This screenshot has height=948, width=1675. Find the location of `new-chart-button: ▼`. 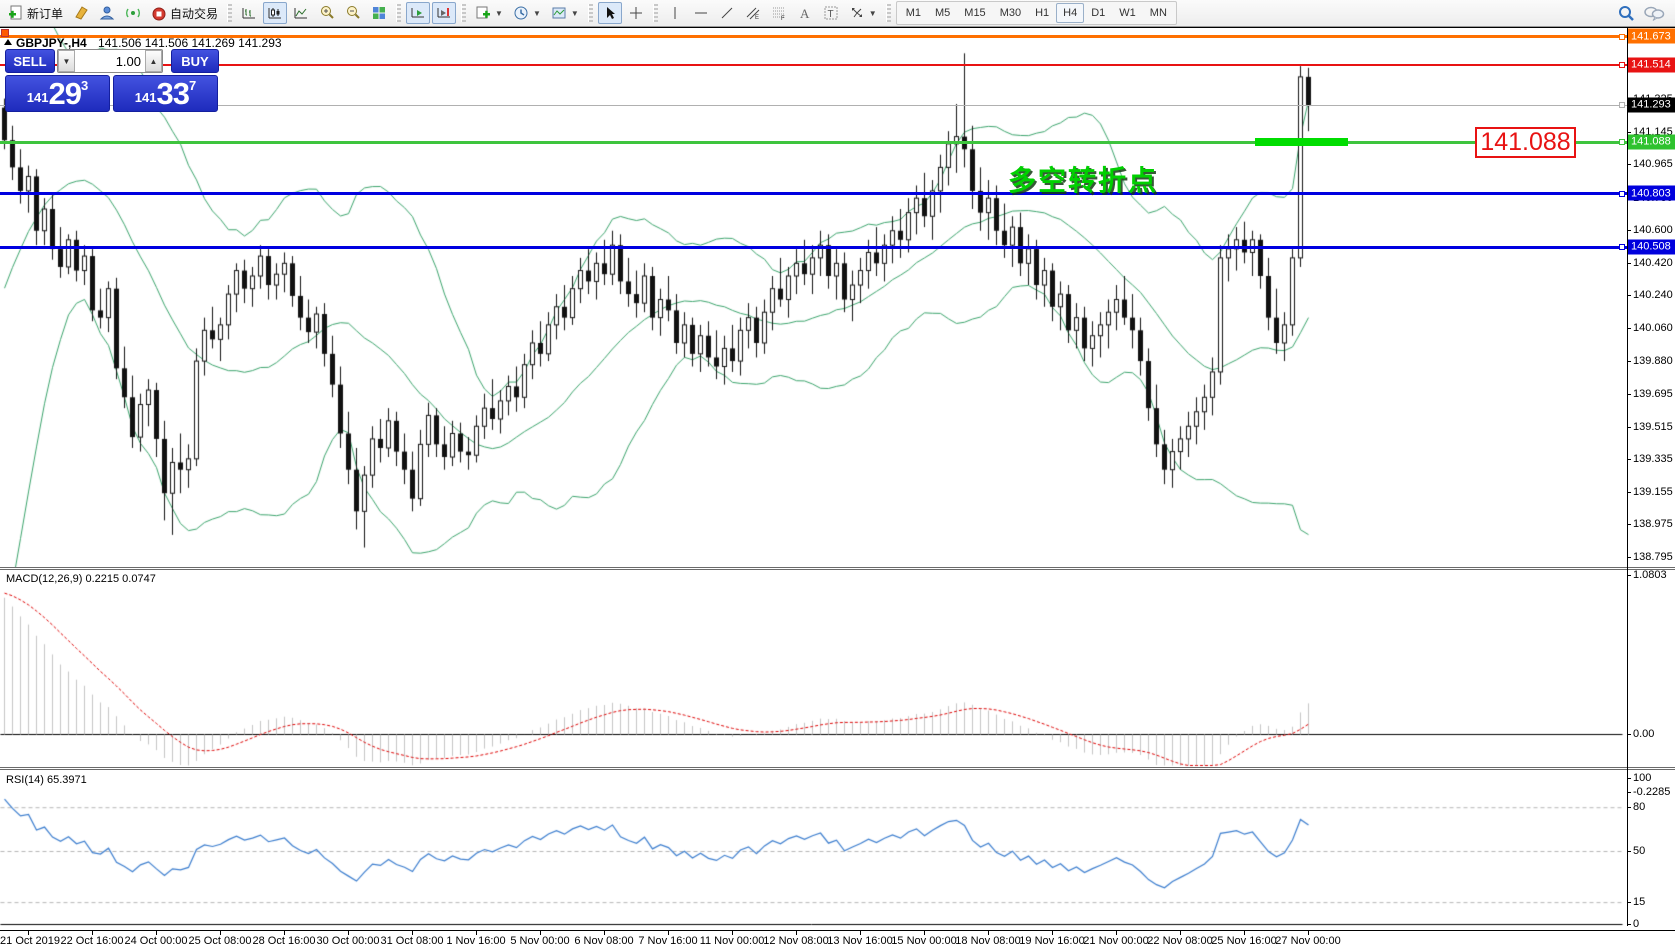

new-chart-button: ▼ is located at coordinates (489, 13).